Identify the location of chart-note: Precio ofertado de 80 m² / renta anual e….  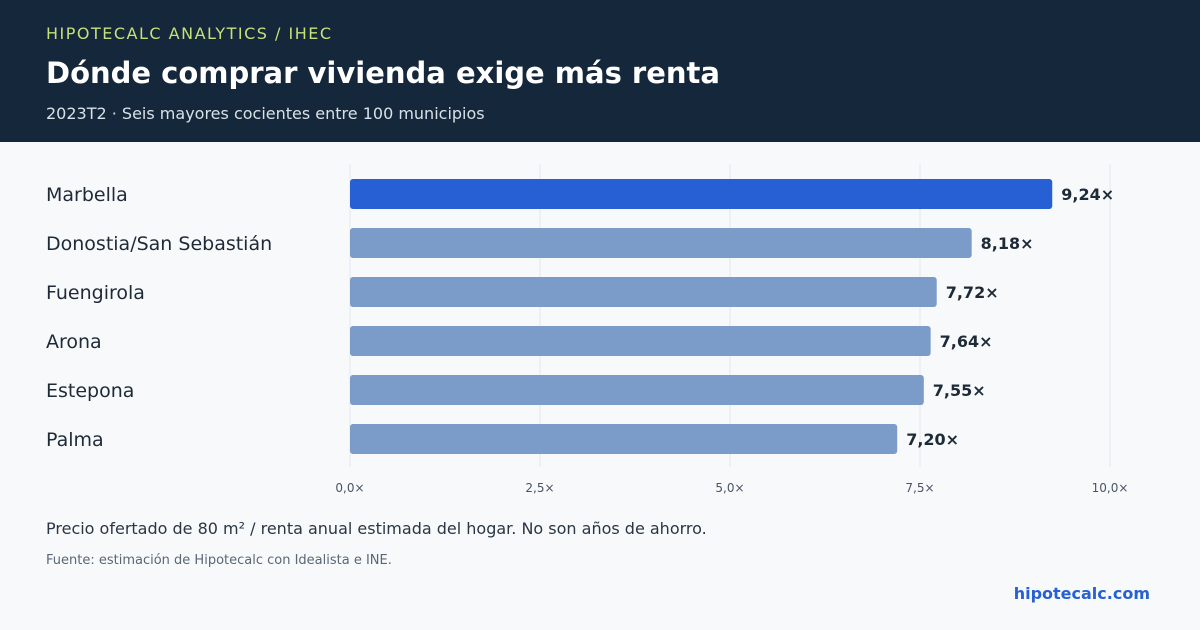
(376, 528).